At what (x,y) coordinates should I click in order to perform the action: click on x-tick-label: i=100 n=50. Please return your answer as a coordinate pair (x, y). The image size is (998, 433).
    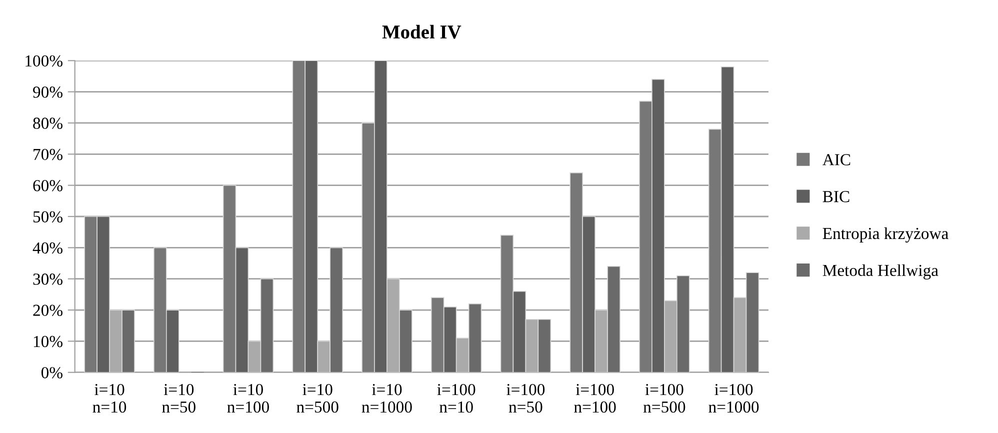
    Looking at the image, I should click on (525, 398).